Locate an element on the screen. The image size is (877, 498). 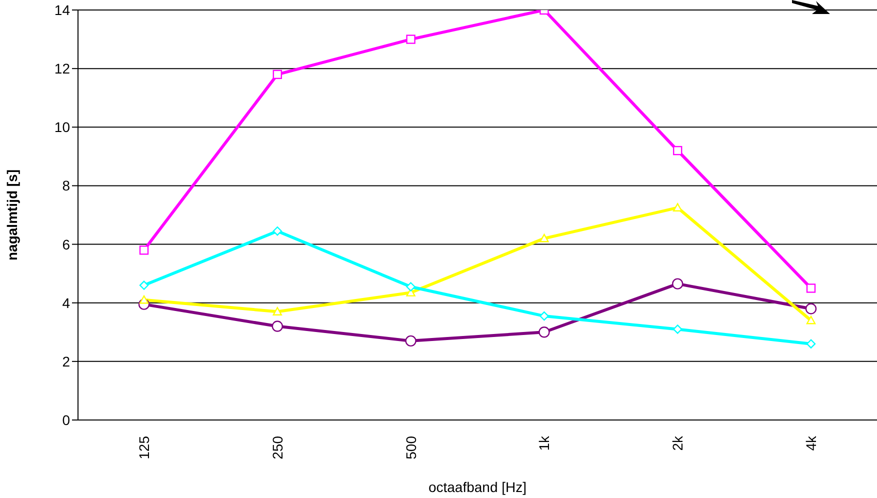
y-tick-label: 4 is located at coordinates (66, 302).